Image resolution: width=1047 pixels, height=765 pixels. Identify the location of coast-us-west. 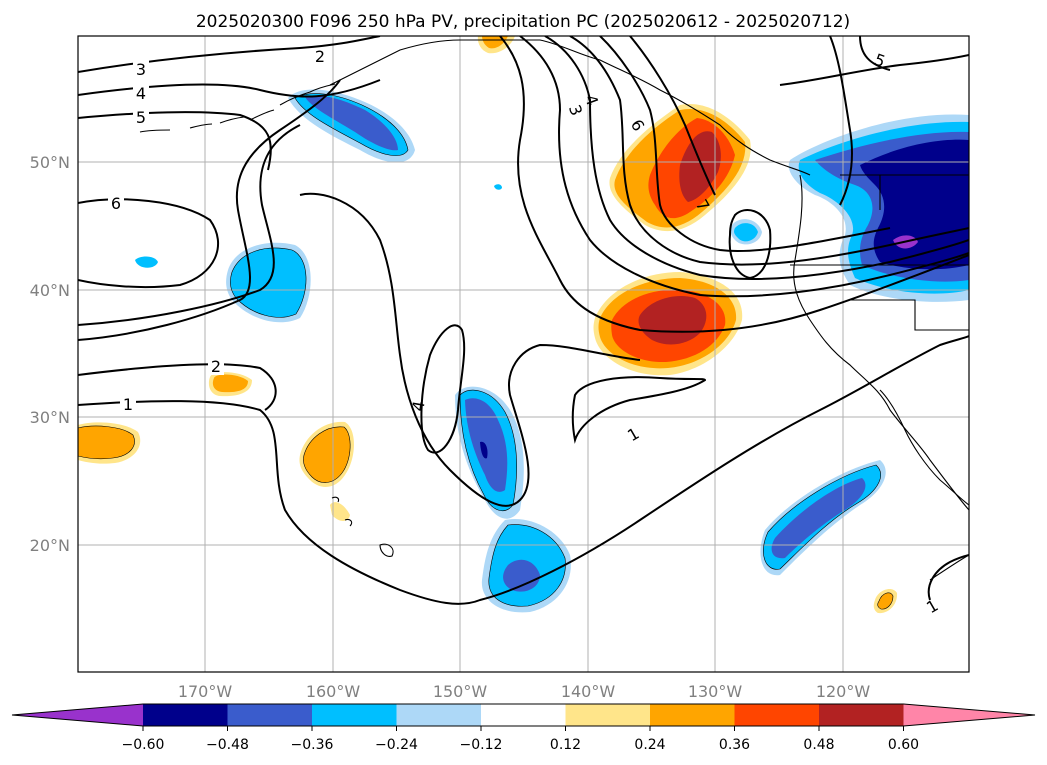
(881, 342).